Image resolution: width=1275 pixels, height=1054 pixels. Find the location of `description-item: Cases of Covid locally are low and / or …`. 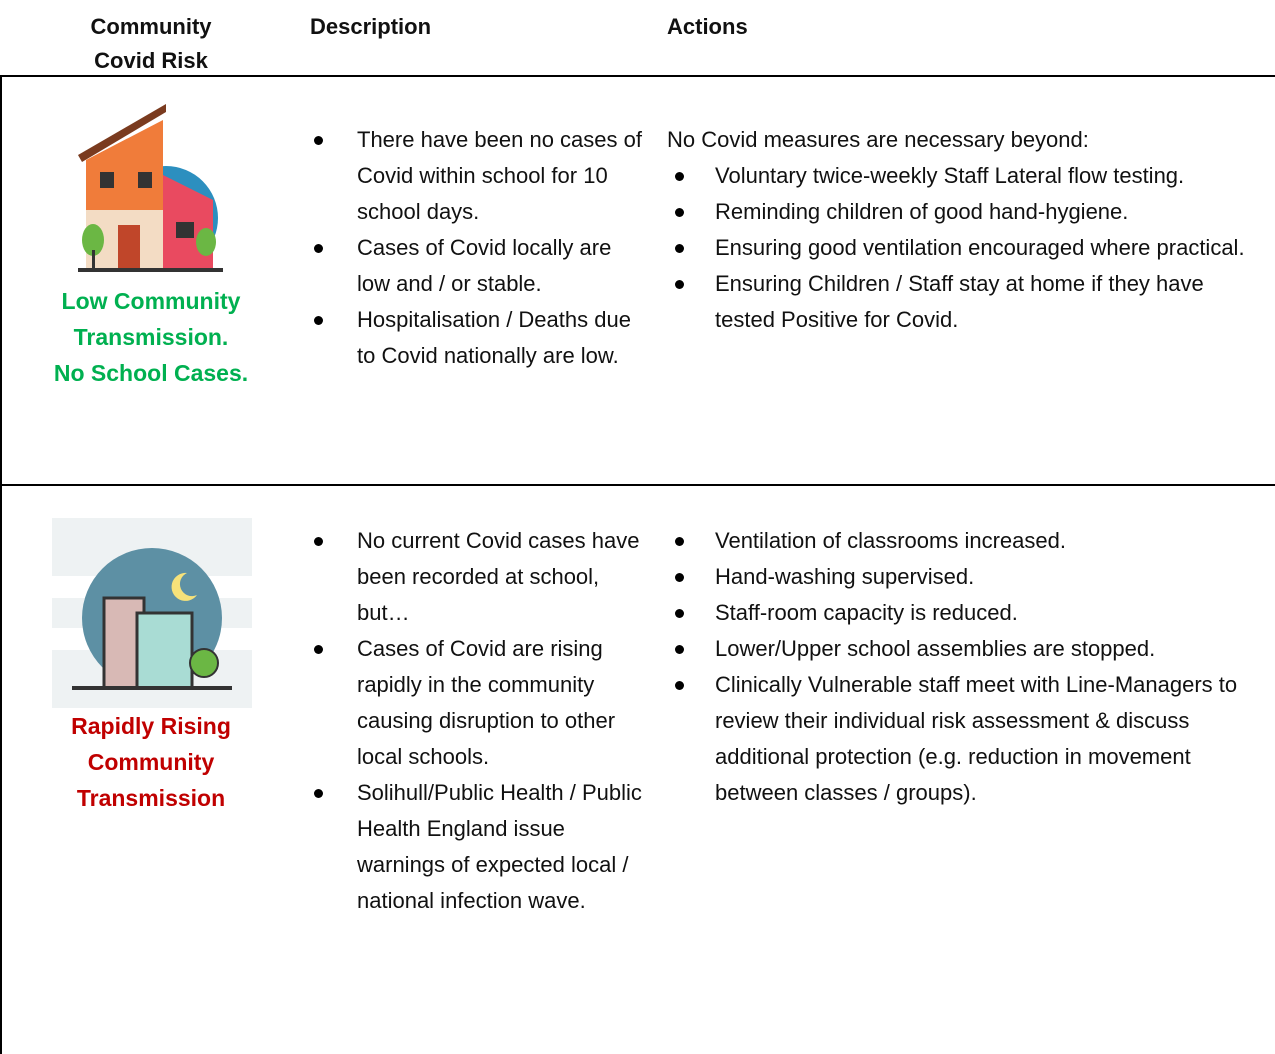

description-item: Cases of Covid locally are low and / or … is located at coordinates (478, 266).